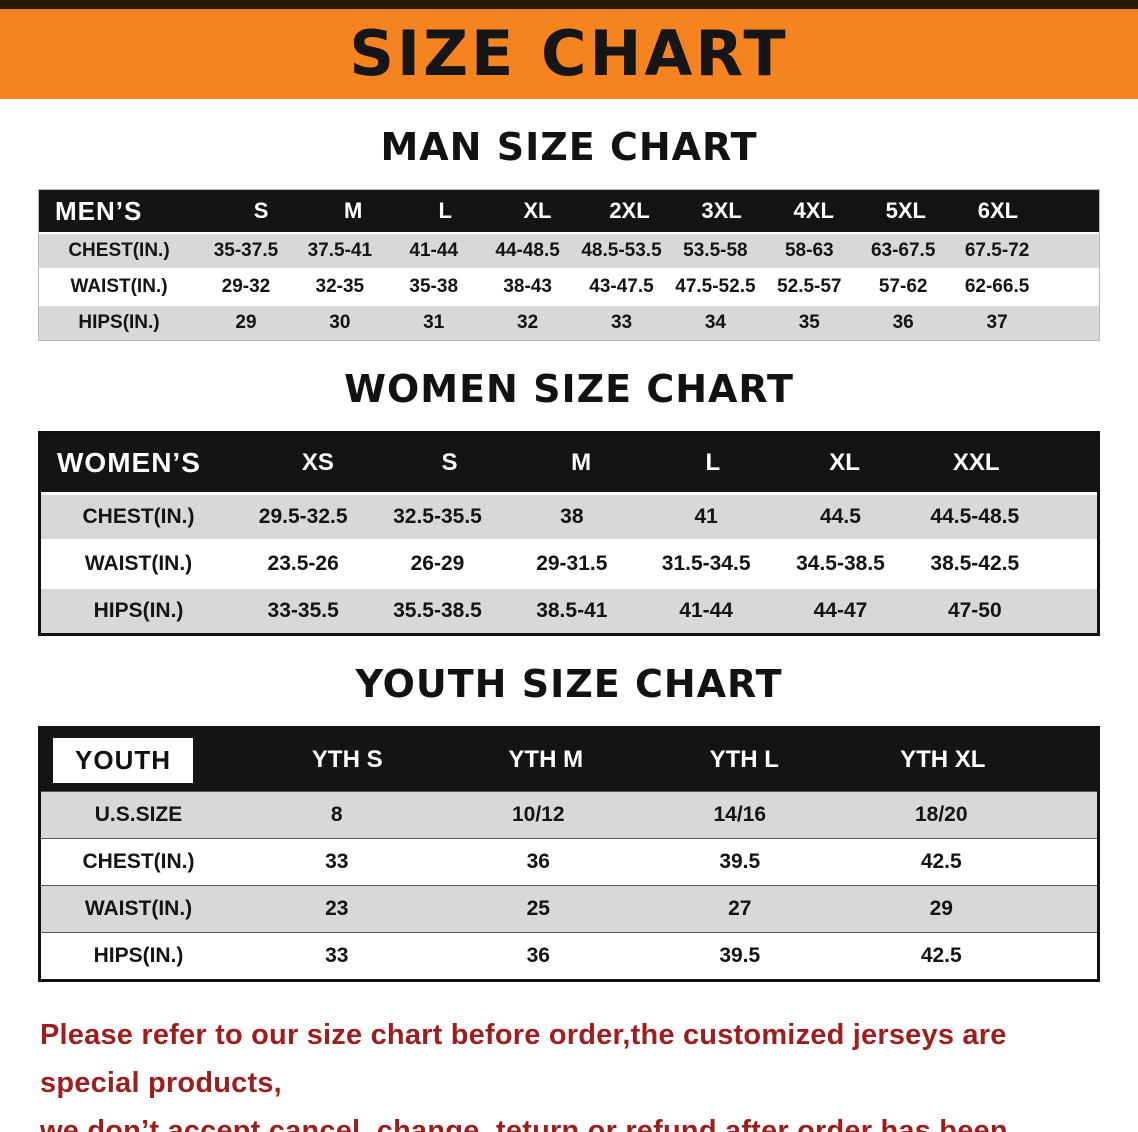 This screenshot has height=1132, width=1138. I want to click on size-value-cell: 35-37.5, so click(246, 250).